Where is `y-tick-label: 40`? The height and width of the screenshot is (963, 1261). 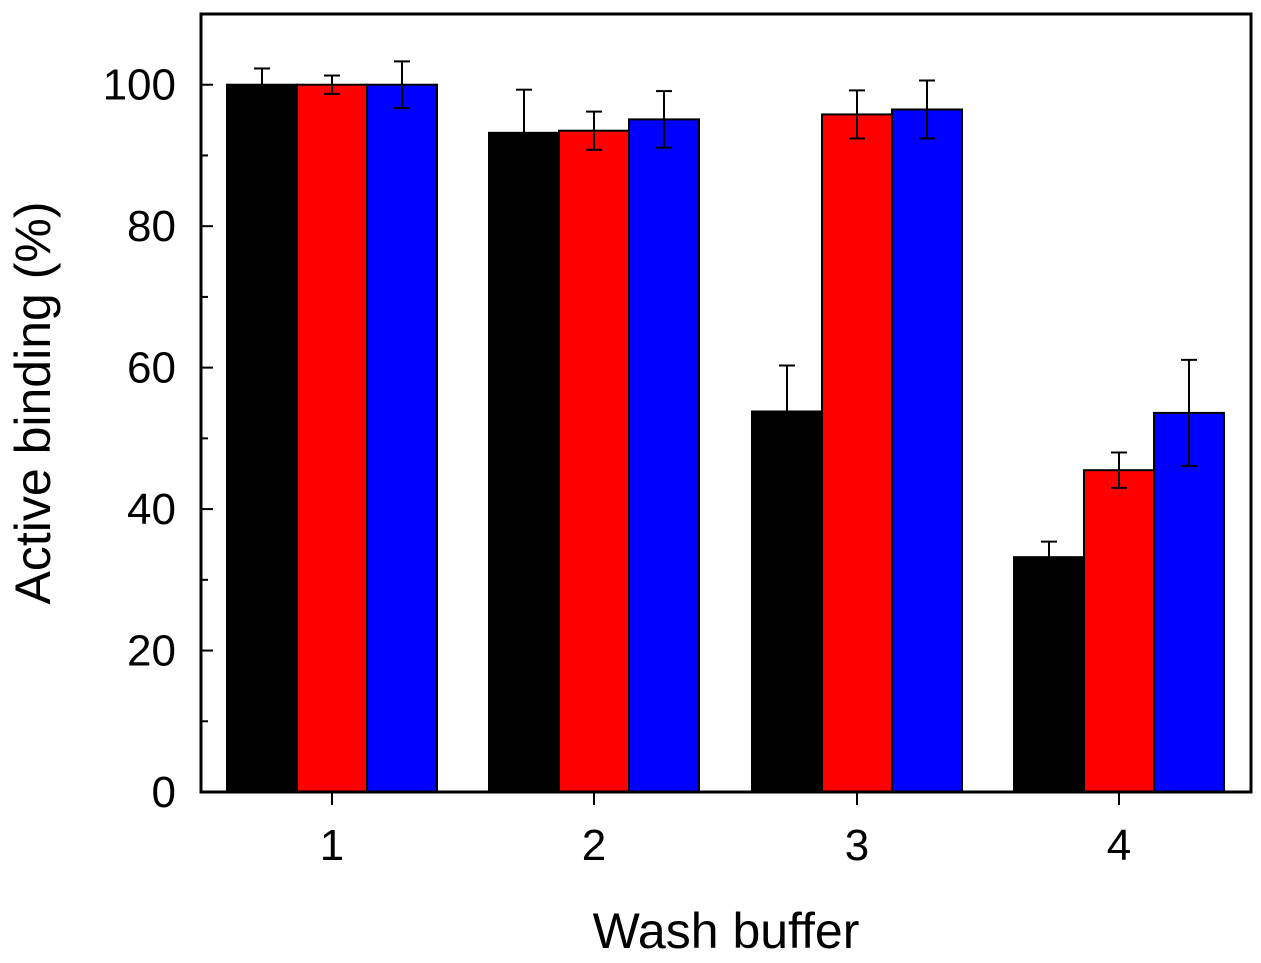 y-tick-label: 40 is located at coordinates (151, 509).